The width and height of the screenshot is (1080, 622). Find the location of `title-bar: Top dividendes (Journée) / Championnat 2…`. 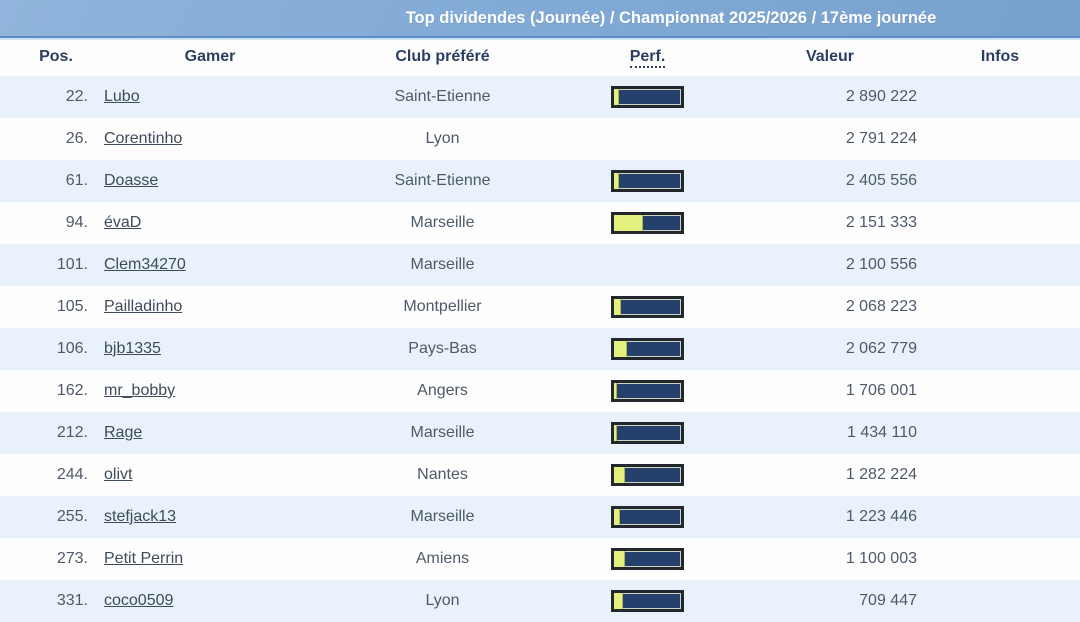

title-bar: Top dividendes (Journée) / Championnat 2… is located at coordinates (540, 20).